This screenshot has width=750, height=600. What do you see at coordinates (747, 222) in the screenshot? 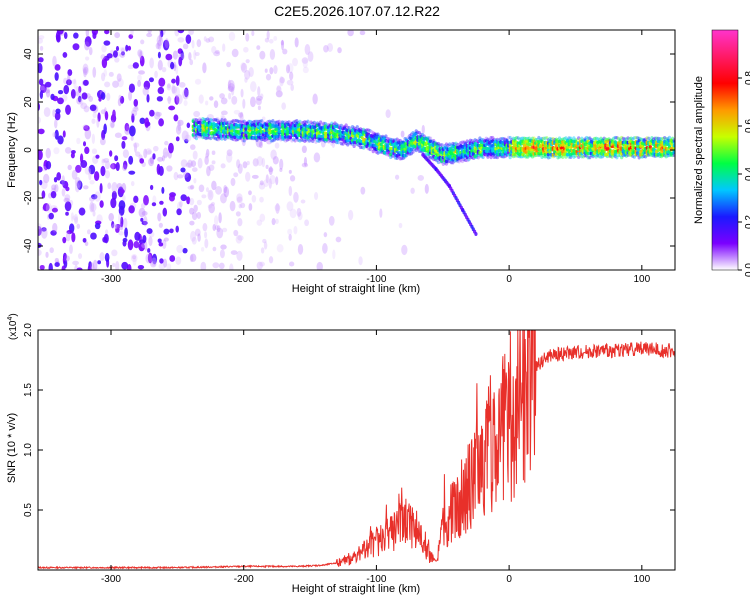
I see `colorbar-tick-label: 0.2` at bounding box center [747, 222].